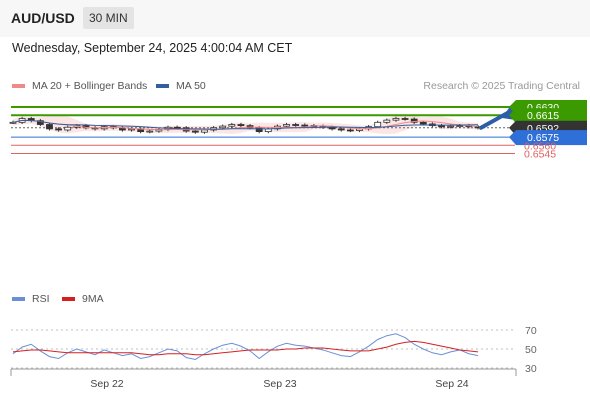  Describe the element at coordinates (162, 86) in the screenshot. I see `ma50-swatch` at that location.